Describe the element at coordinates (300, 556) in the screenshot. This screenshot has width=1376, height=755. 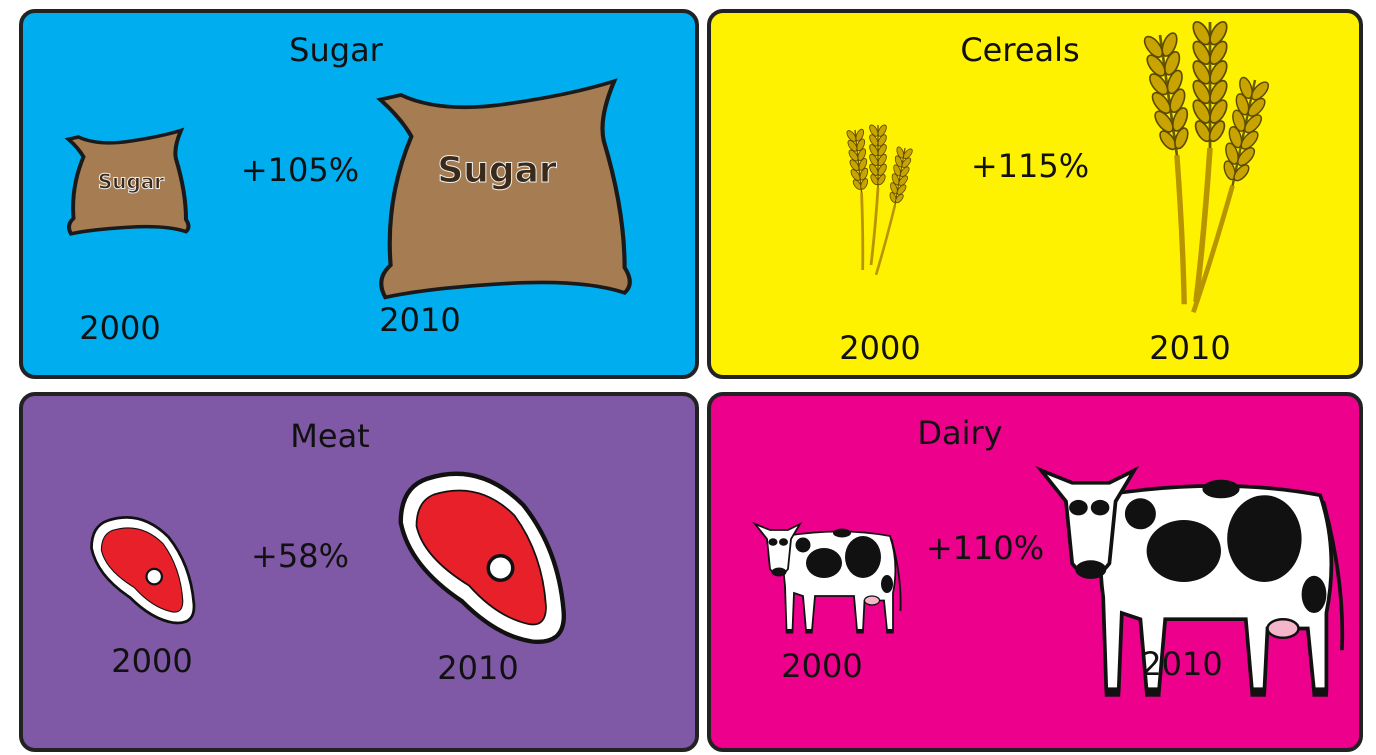
I see `change: +58%` at that location.